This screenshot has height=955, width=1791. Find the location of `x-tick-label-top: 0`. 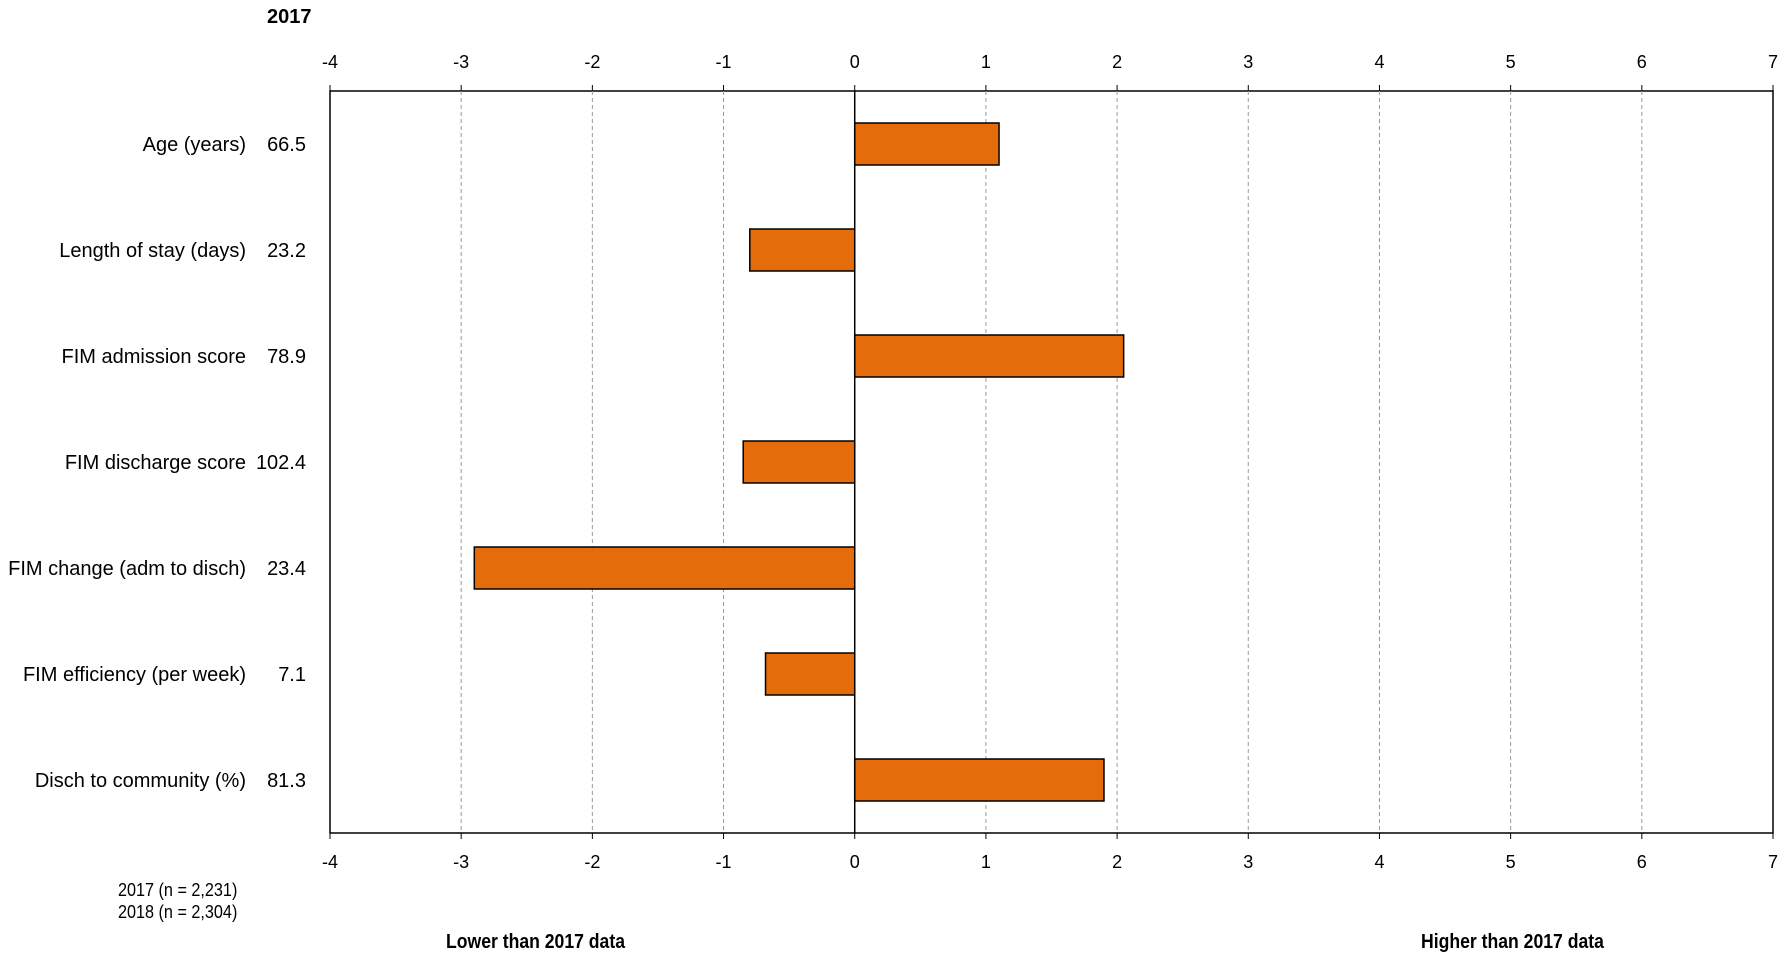

x-tick-label-top: 0 is located at coordinates (855, 62).